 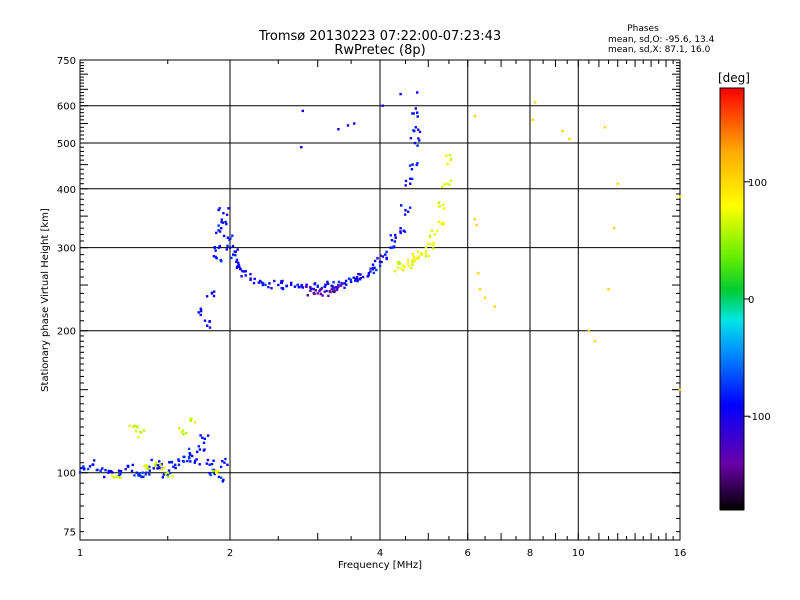 I want to click on x-tick-label: 2, so click(x=230, y=553).